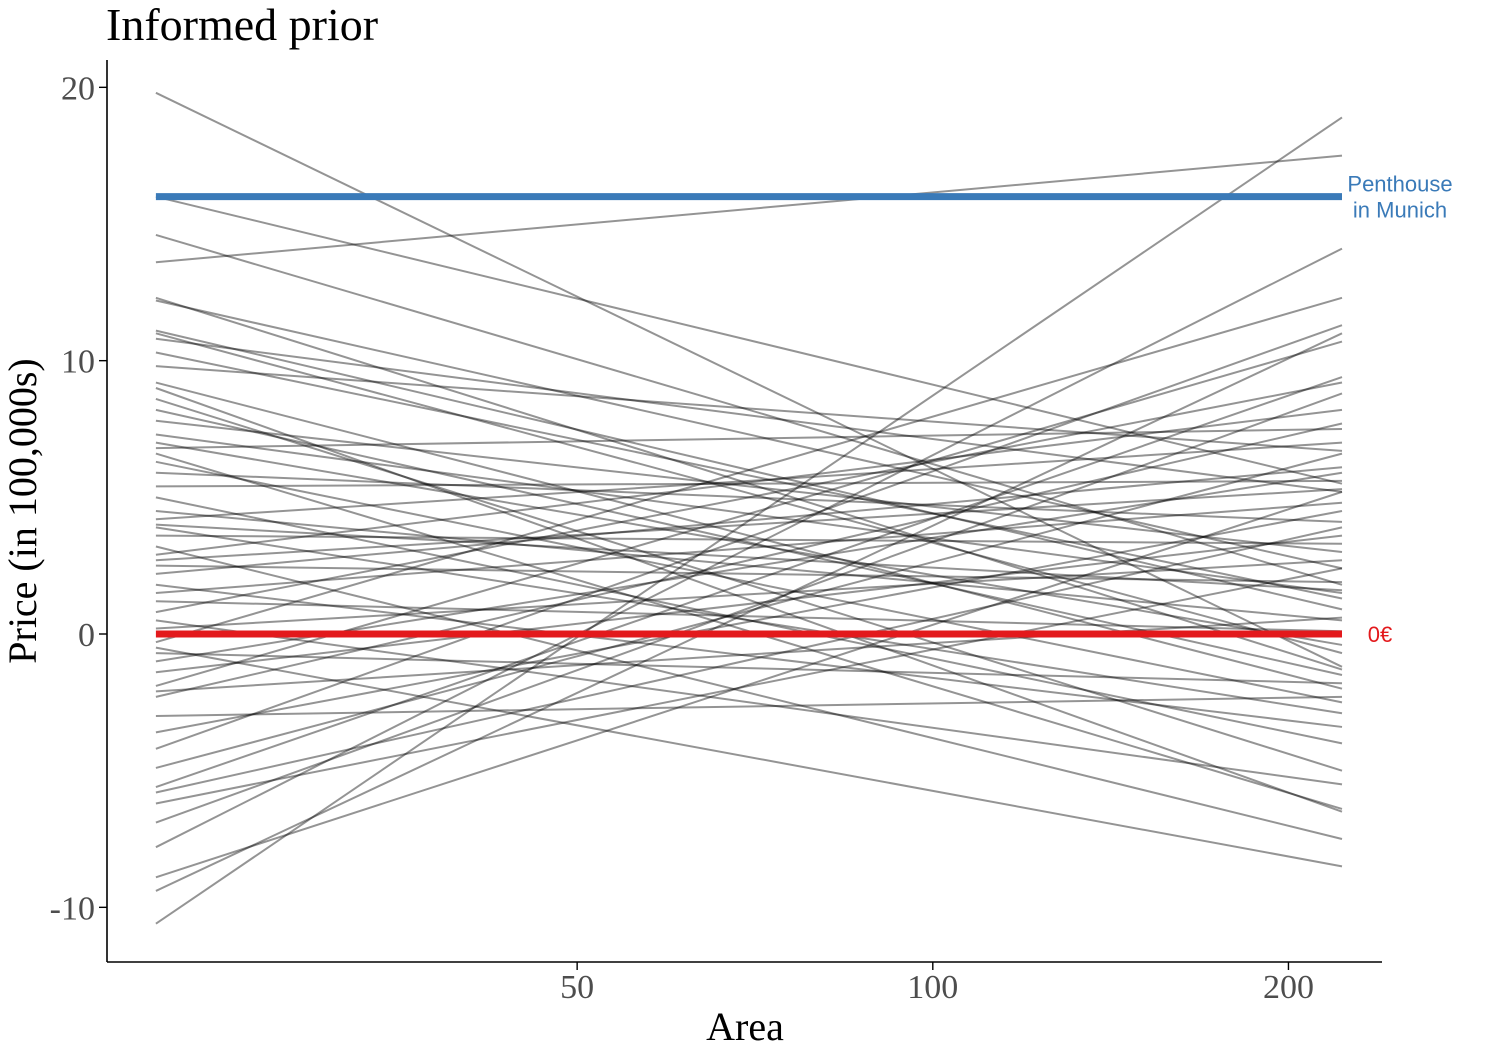 This screenshot has width=1500, height=1050. What do you see at coordinates (78, 362) in the screenshot?
I see `y-tick-label-10: 10` at bounding box center [78, 362].